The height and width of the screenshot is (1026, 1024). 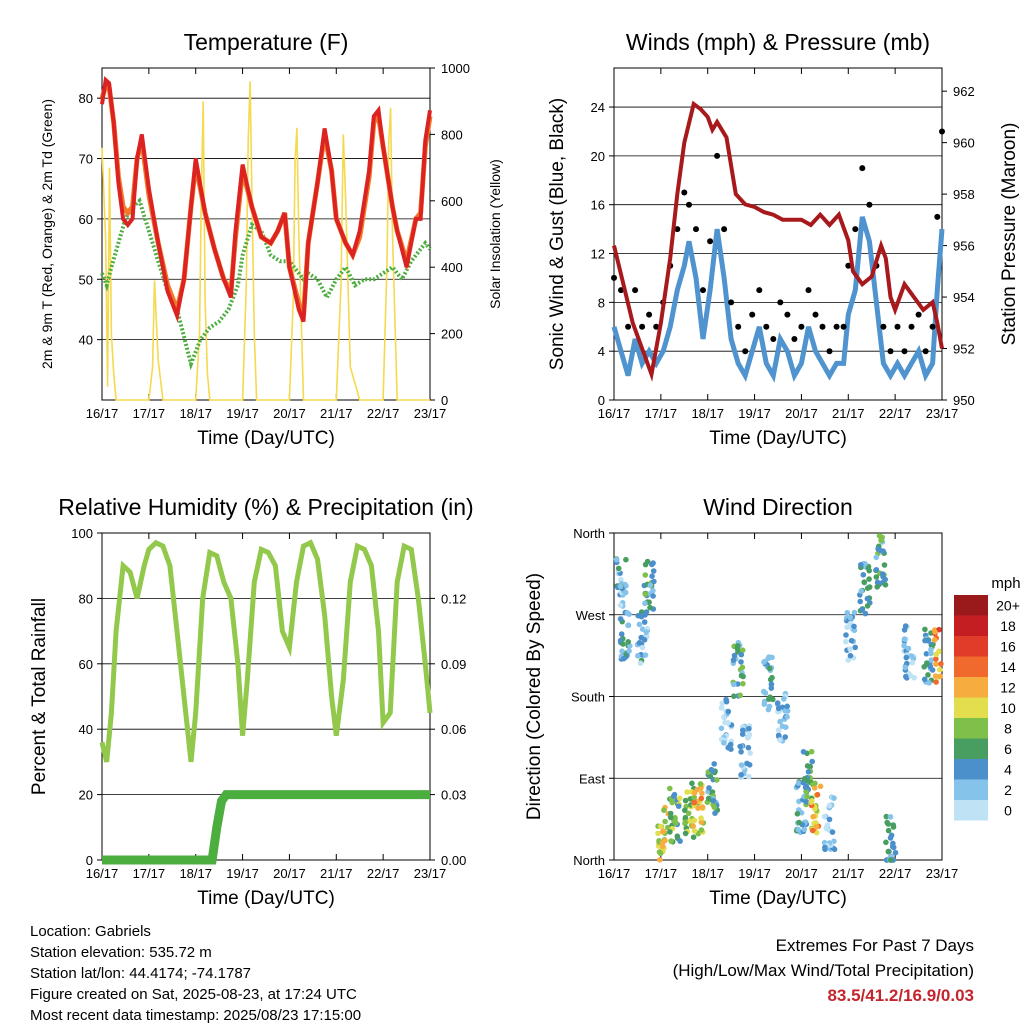 I want to click on winds-y2-axis-label: Station Pressure (Maroon), so click(x=1009, y=234).